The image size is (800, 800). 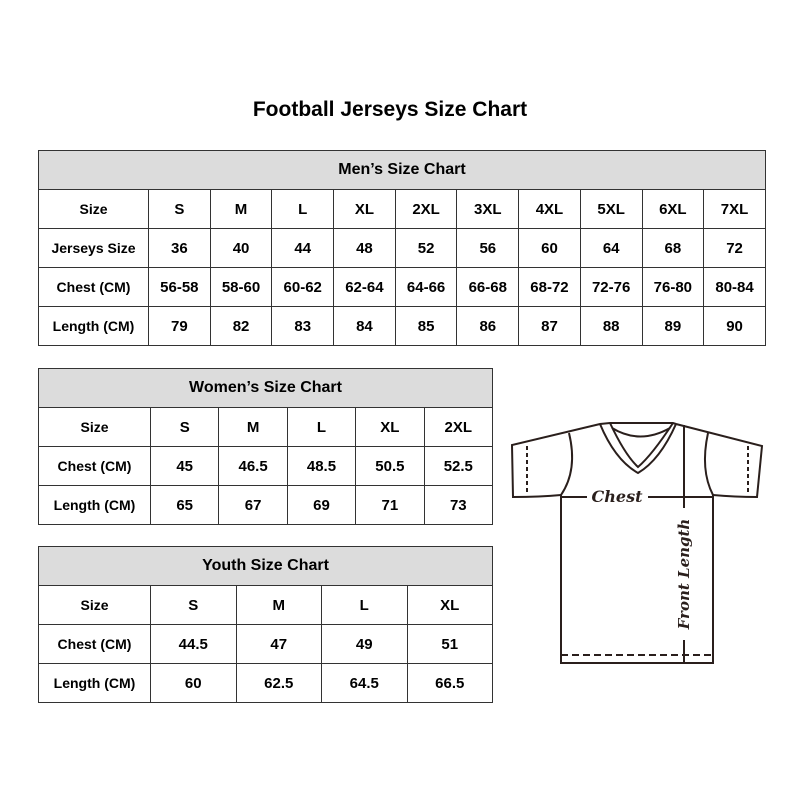 I want to click on table-caption: Men’s Size Chart, so click(x=402, y=170).